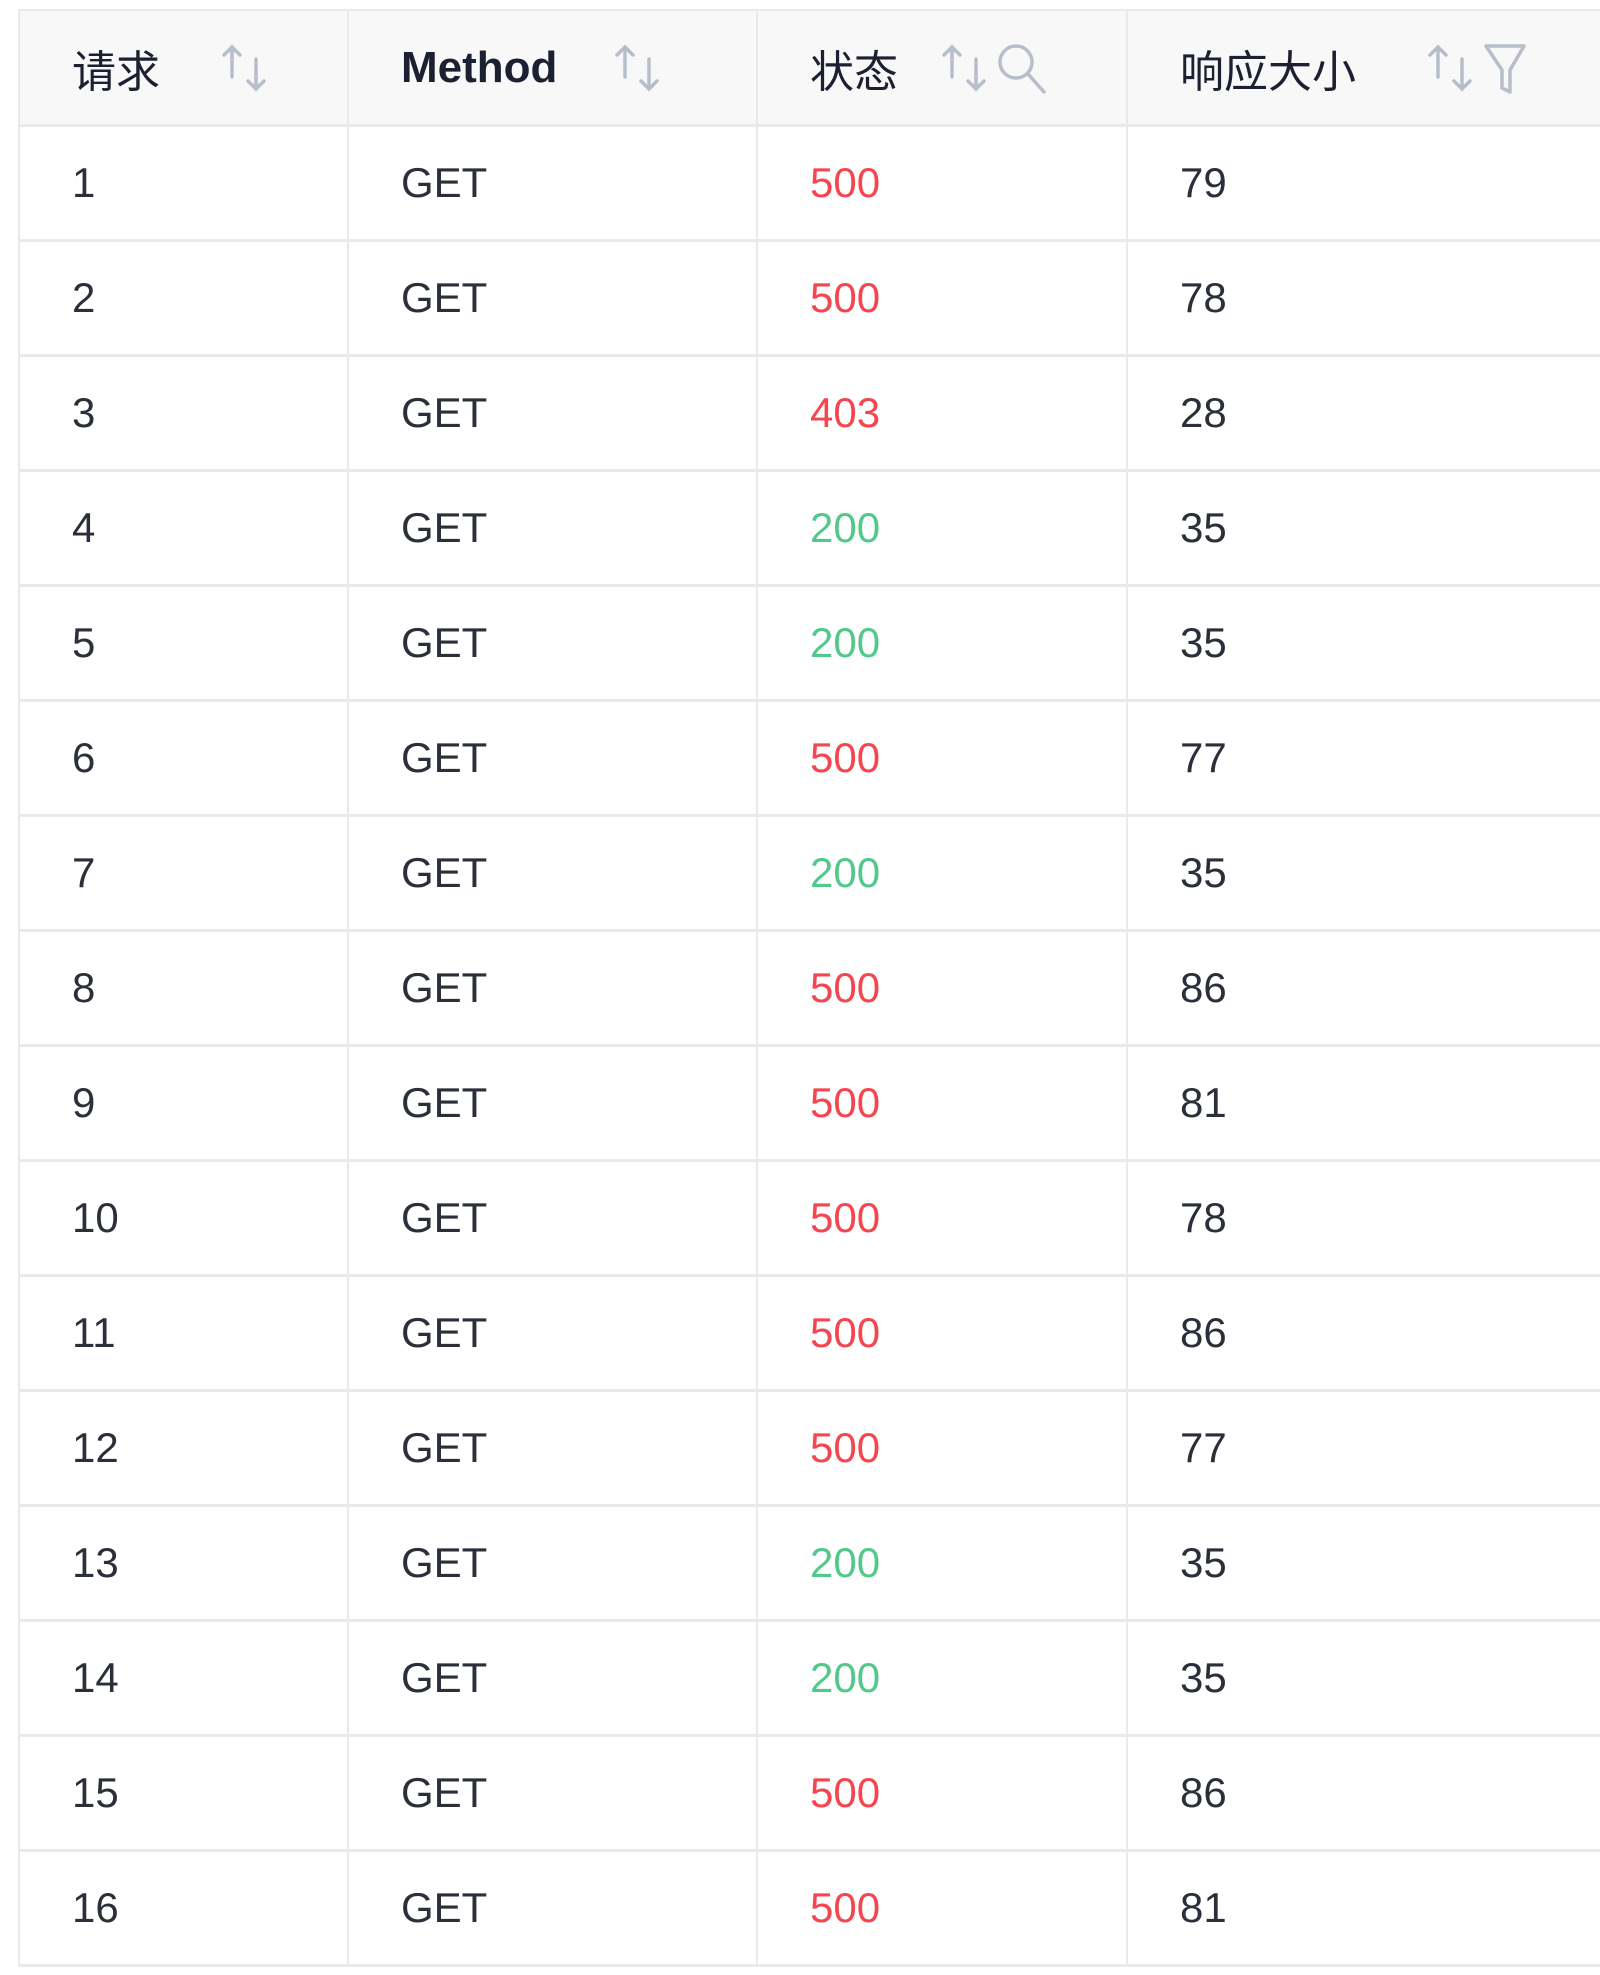  What do you see at coordinates (1268, 72) in the screenshot?
I see `column-label: 响应大小` at bounding box center [1268, 72].